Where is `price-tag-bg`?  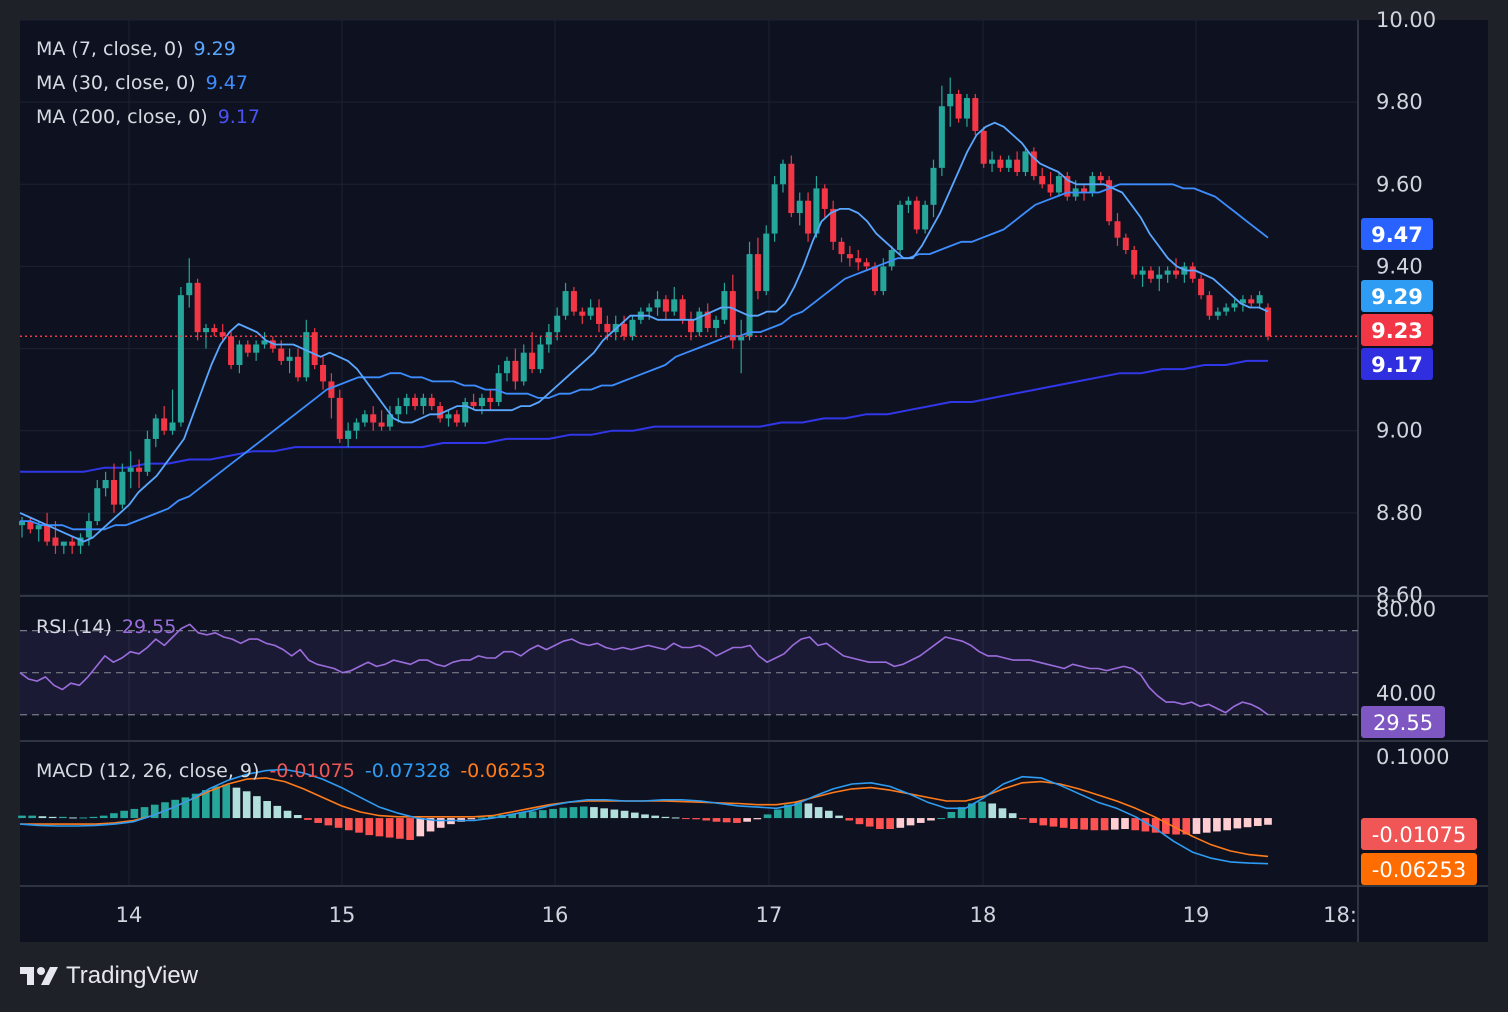
price-tag-bg is located at coordinates (1397, 234).